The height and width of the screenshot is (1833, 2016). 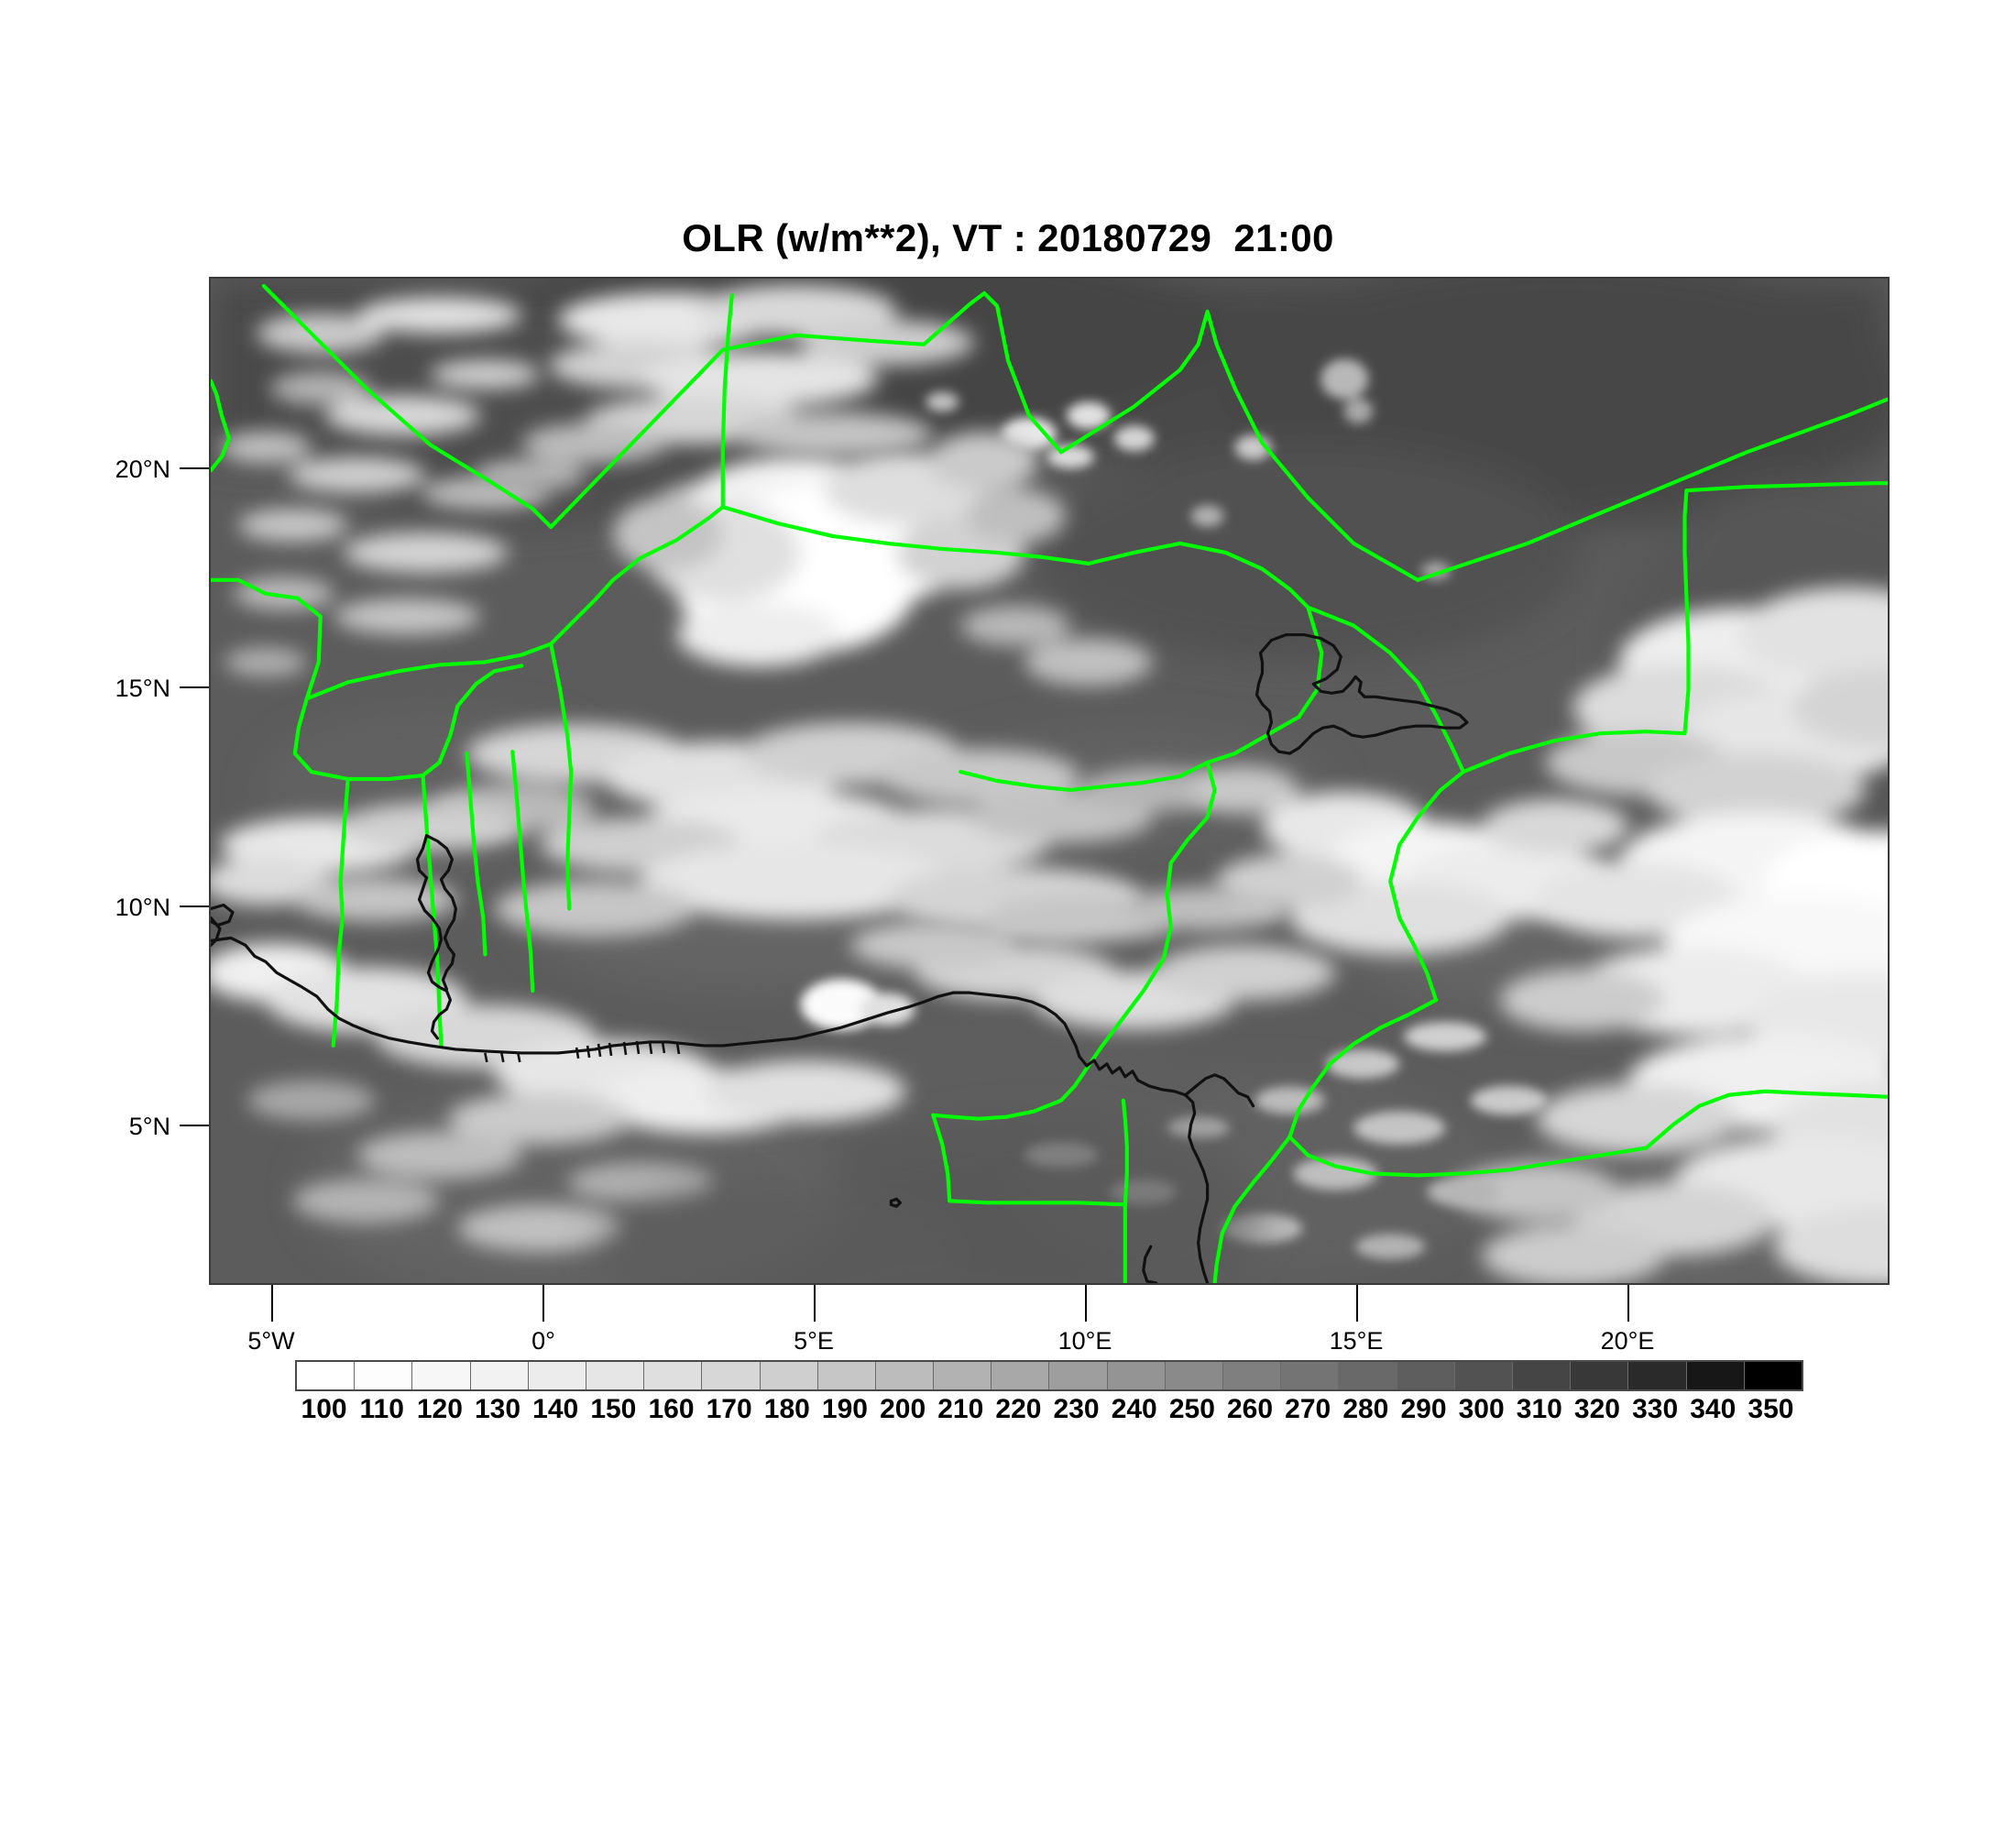 What do you see at coordinates (555, 1409) in the screenshot?
I see `colorbar-tick-label: 140` at bounding box center [555, 1409].